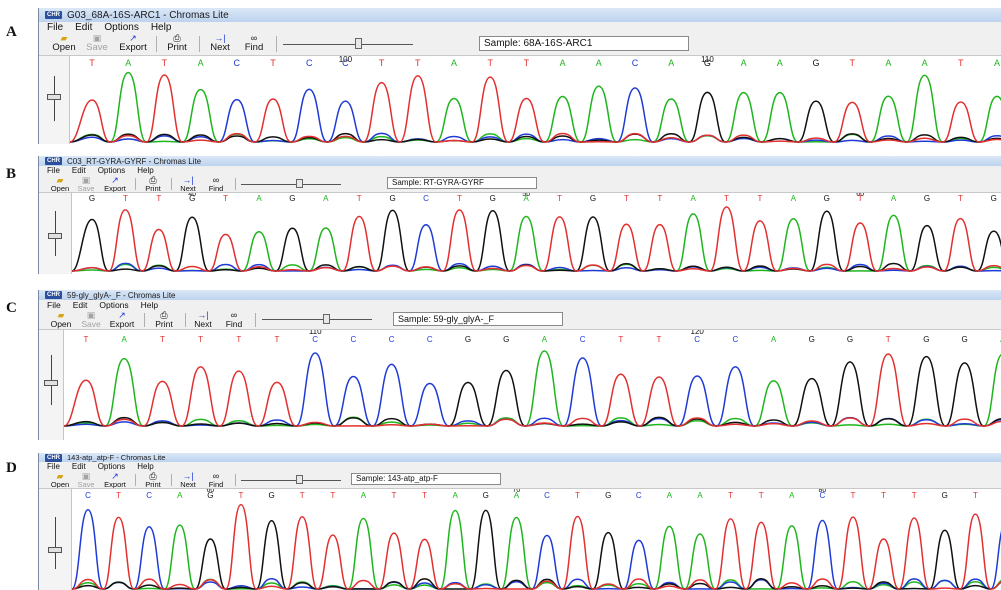 The image size is (1001, 590). Describe the element at coordinates (584, 43) in the screenshot. I see `sample-name-box: Sample: 68A-16S-ARC1` at that location.